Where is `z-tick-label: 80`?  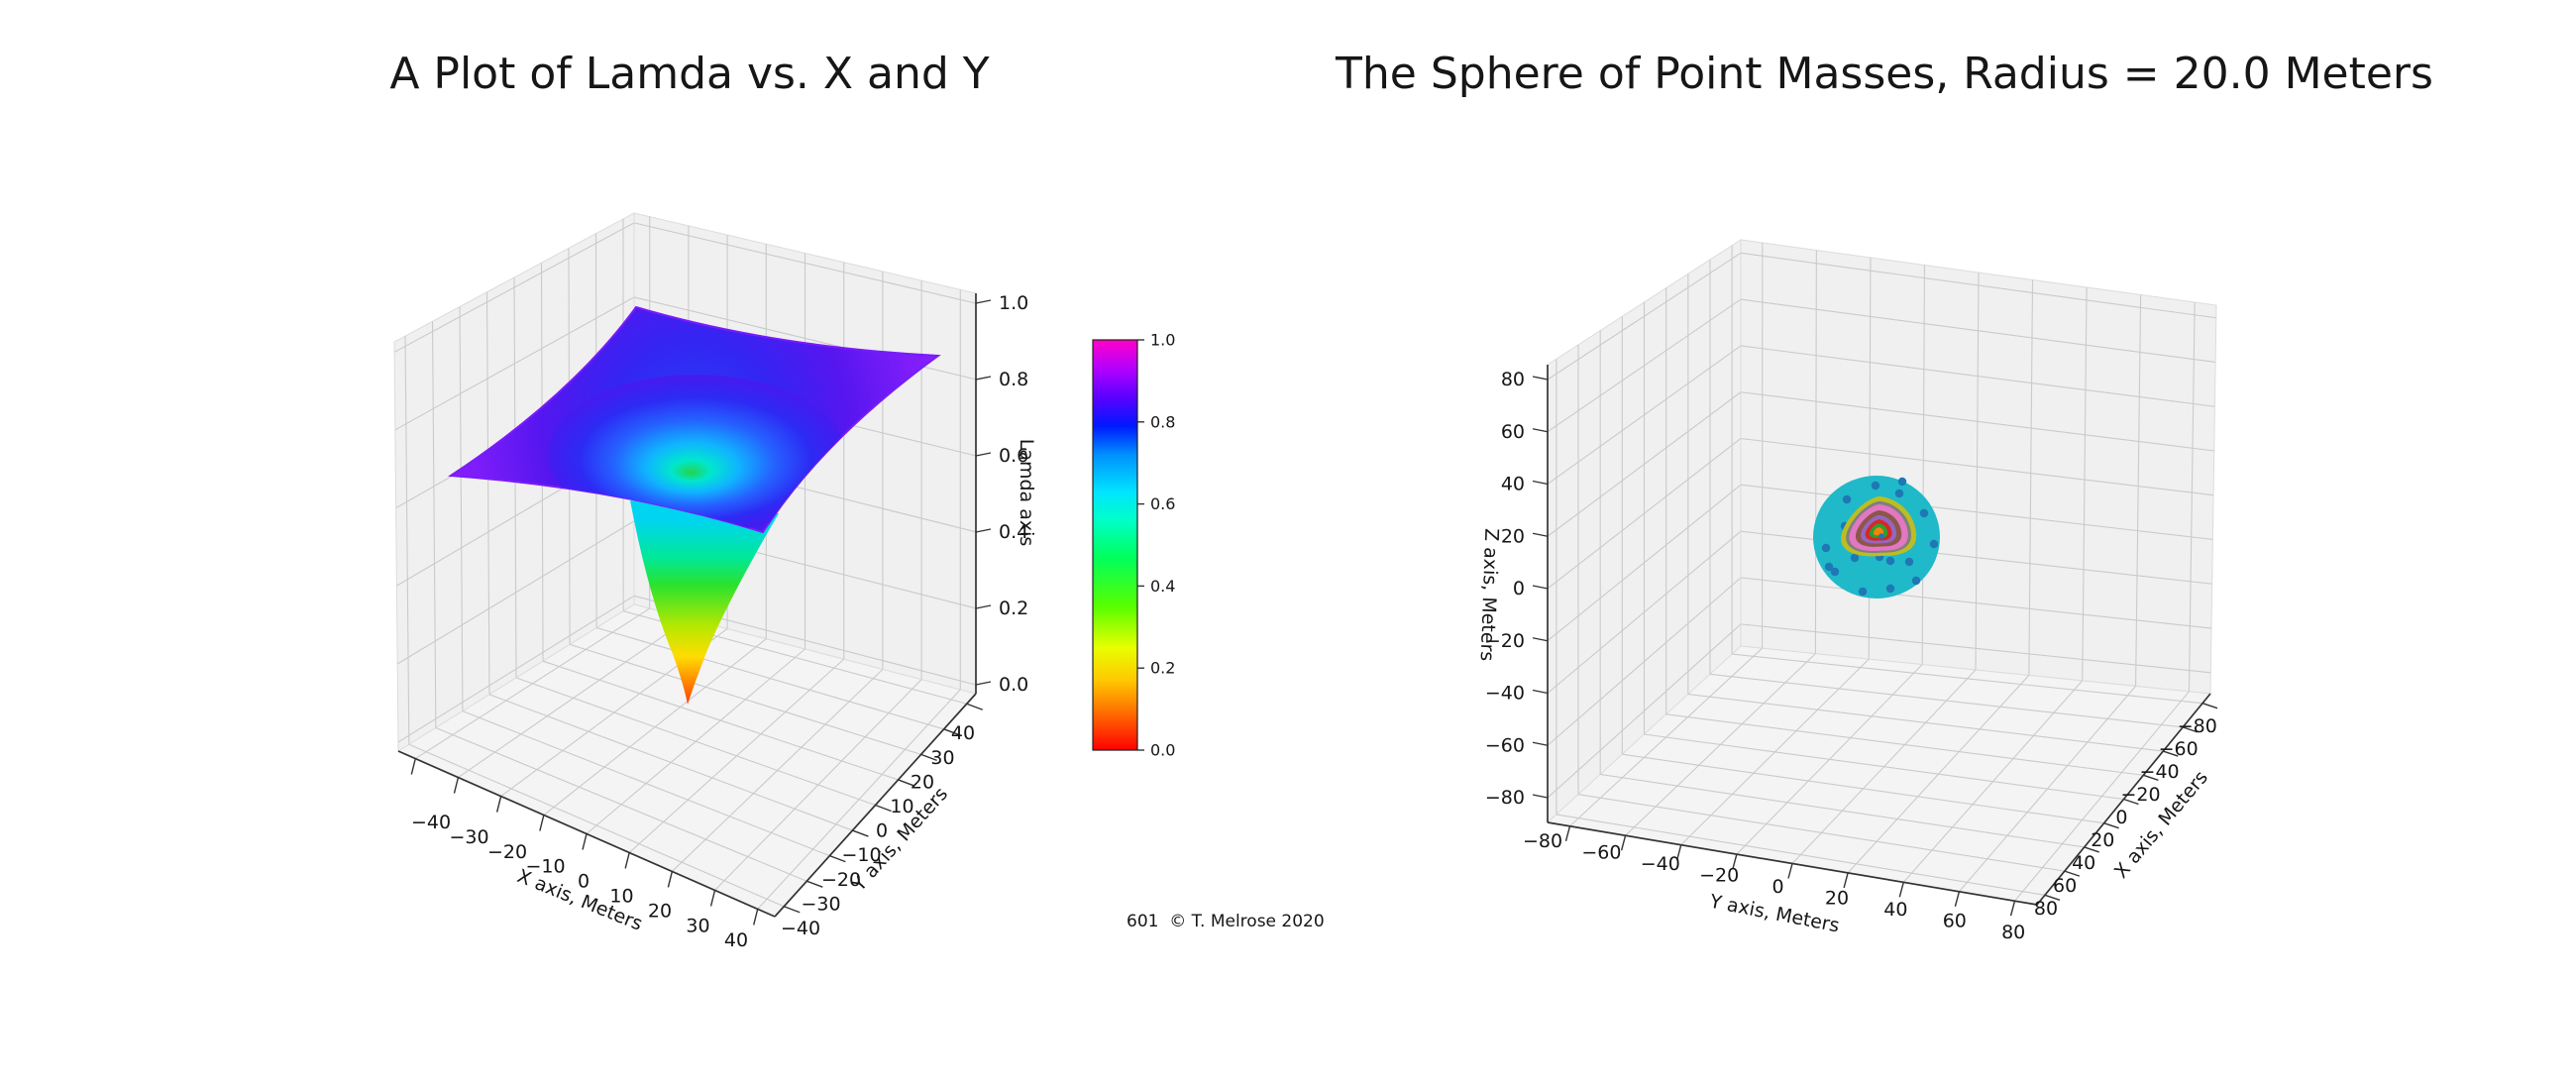 z-tick-label: 80 is located at coordinates (1513, 379).